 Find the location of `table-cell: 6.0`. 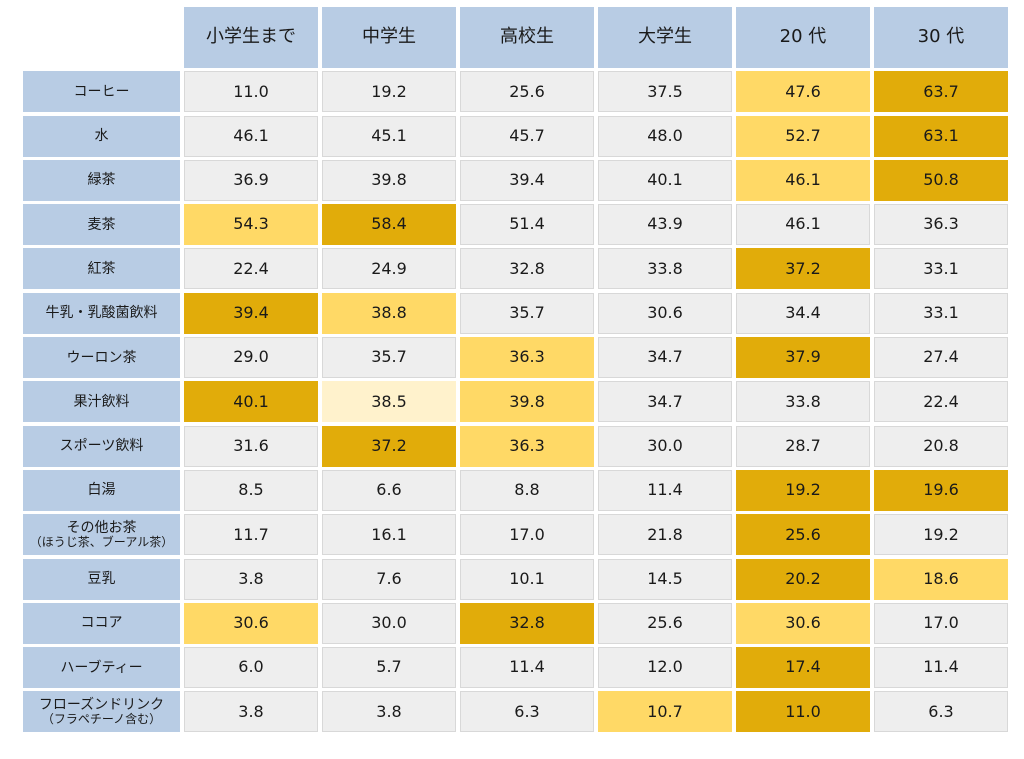

table-cell: 6.0 is located at coordinates (251, 668).